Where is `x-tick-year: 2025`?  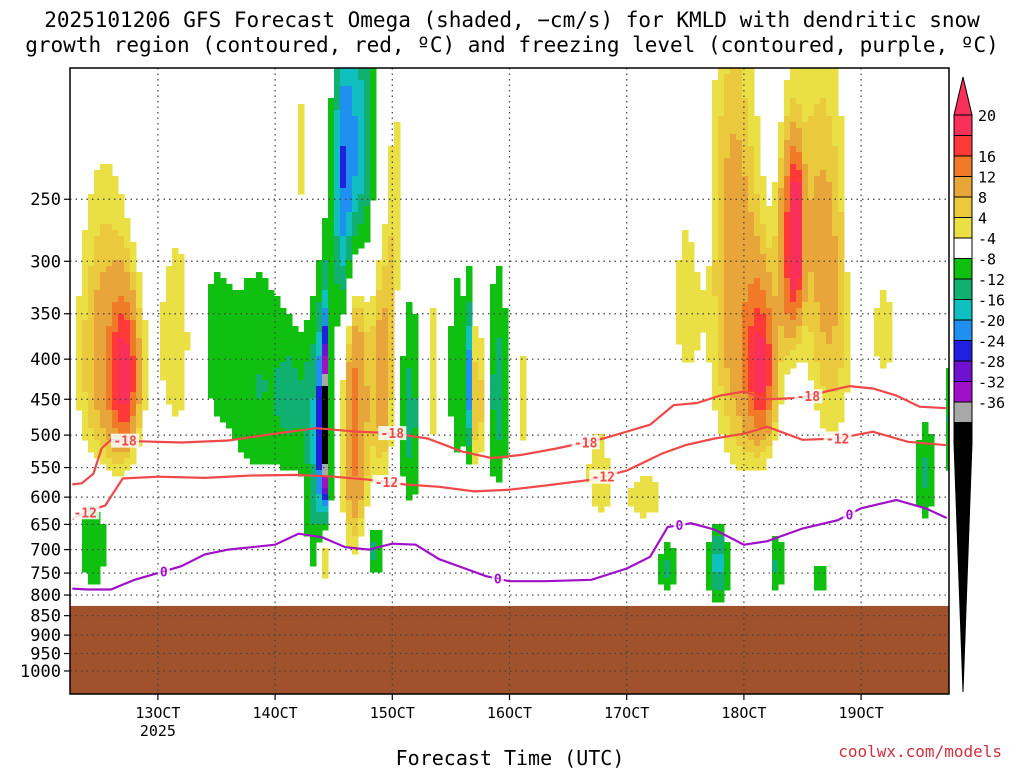
x-tick-year: 2025 is located at coordinates (158, 731).